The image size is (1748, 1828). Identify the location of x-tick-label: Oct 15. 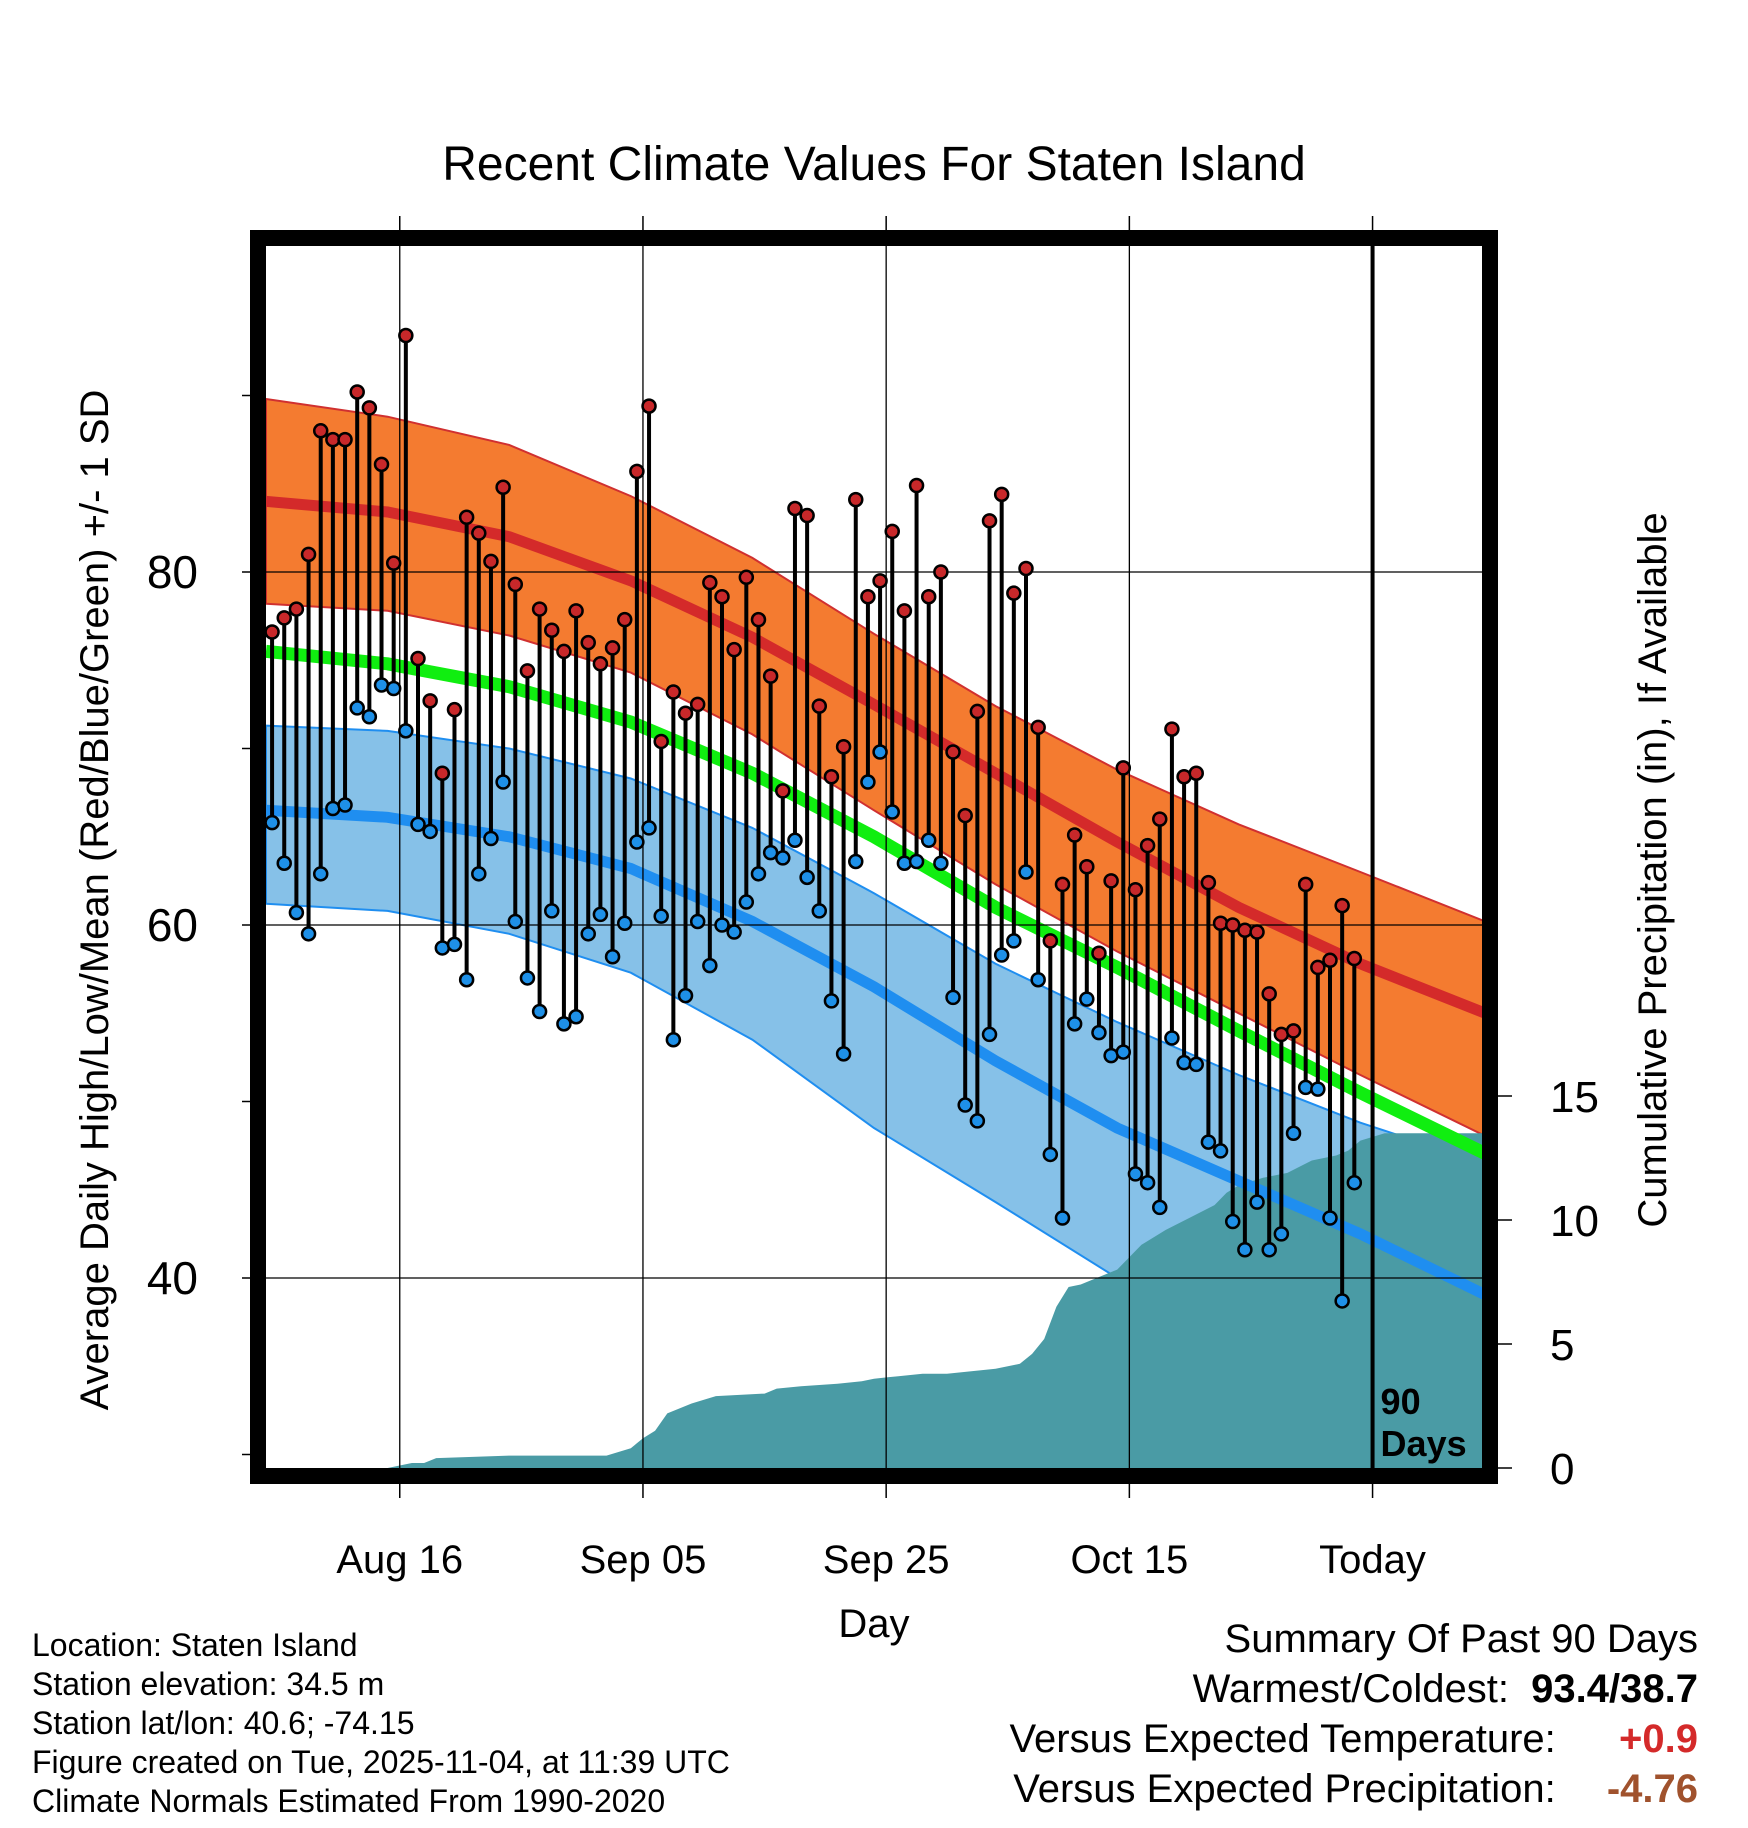
(1129, 1560).